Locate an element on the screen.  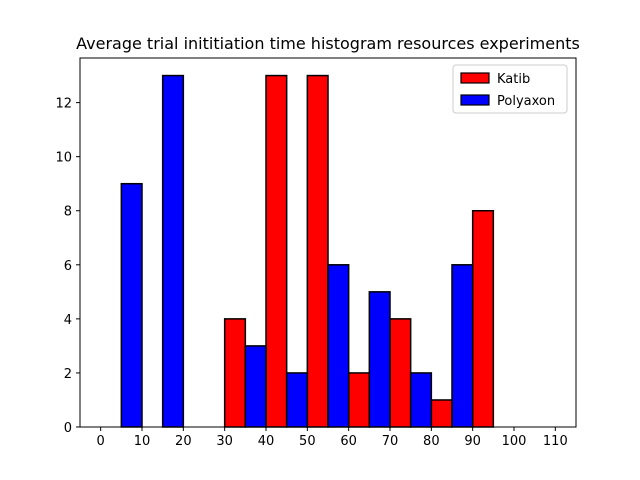
x-tick-label: 20 is located at coordinates (183, 441).